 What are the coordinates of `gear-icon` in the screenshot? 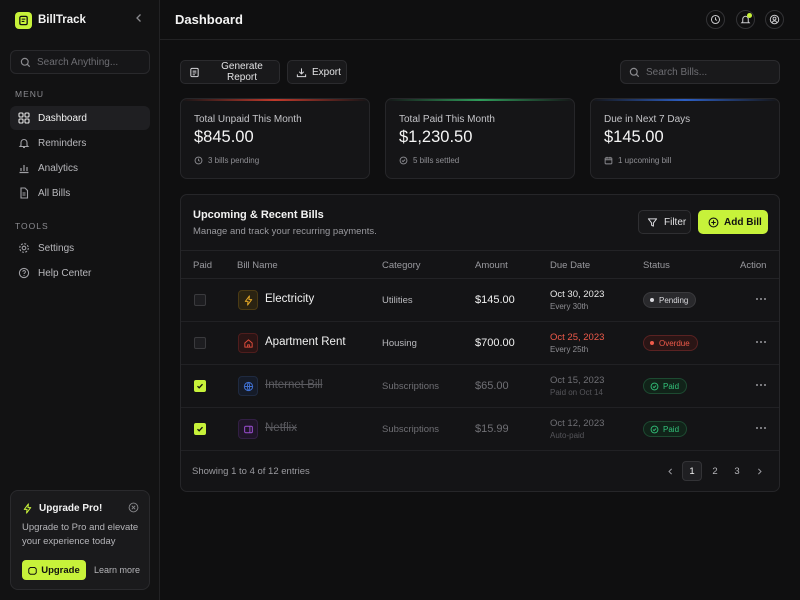 It's located at (24, 248).